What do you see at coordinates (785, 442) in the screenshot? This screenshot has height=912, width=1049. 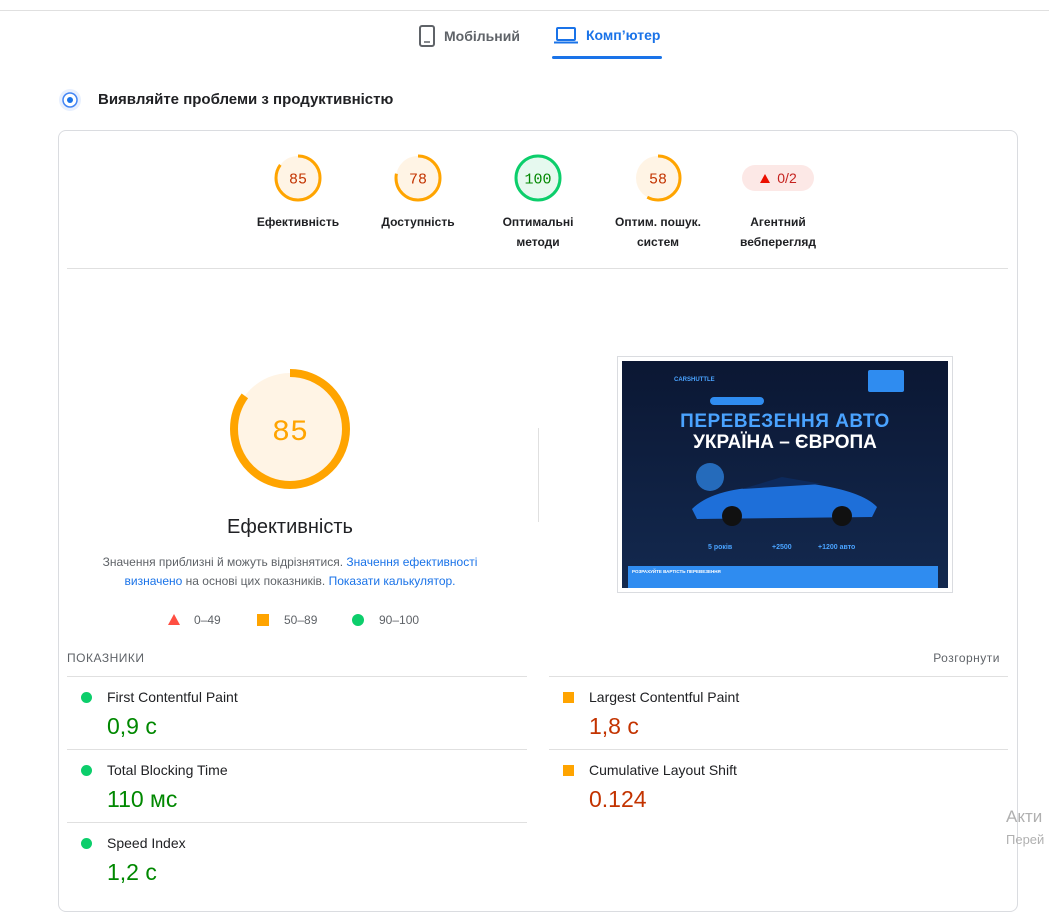 I see `thumb-headline: УКРАЇНА – ЄВРОПА` at bounding box center [785, 442].